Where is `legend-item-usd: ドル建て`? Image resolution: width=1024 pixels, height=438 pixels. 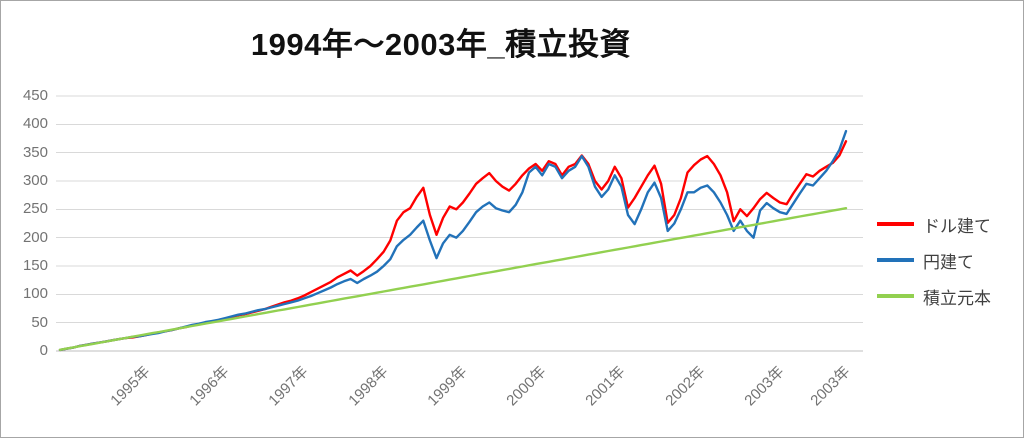 legend-item-usd: ドル建て is located at coordinates (934, 224).